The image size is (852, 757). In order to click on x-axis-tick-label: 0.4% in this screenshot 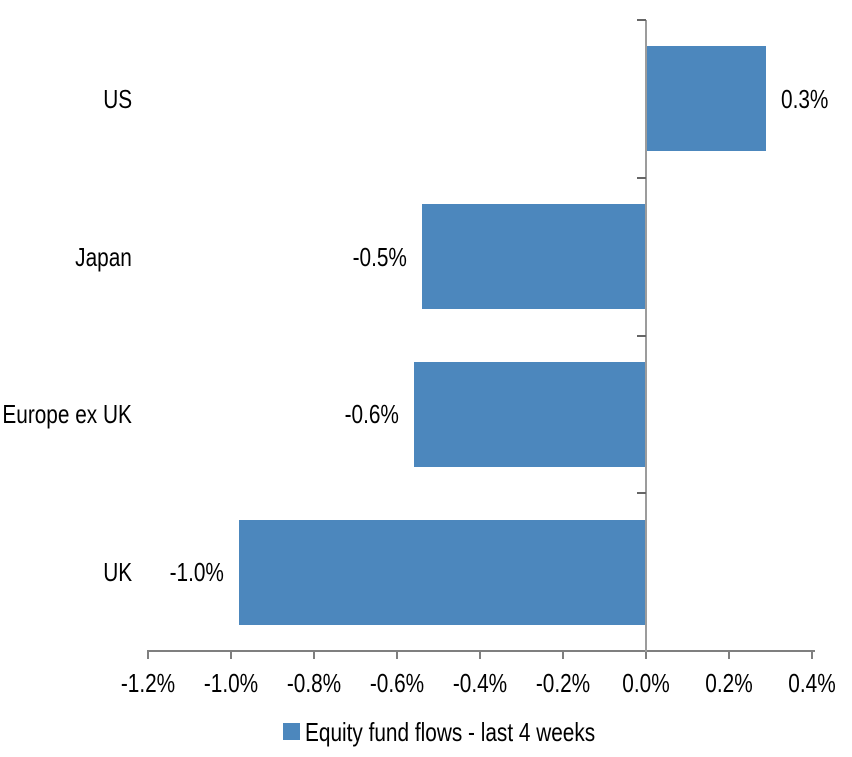, I will do `click(812, 683)`.